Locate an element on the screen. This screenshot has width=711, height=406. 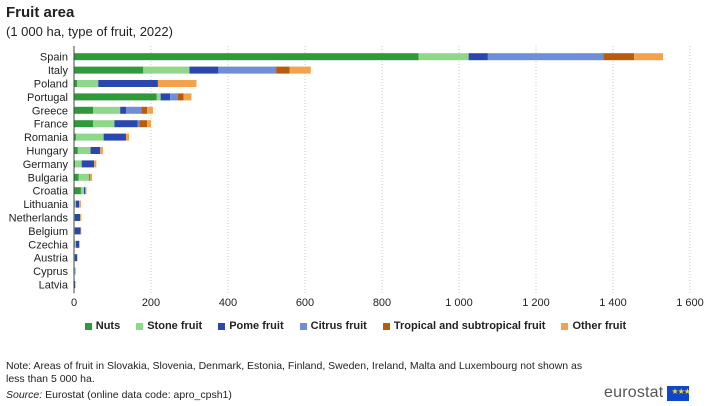
x-tick-label: 1 400 is located at coordinates (613, 303).